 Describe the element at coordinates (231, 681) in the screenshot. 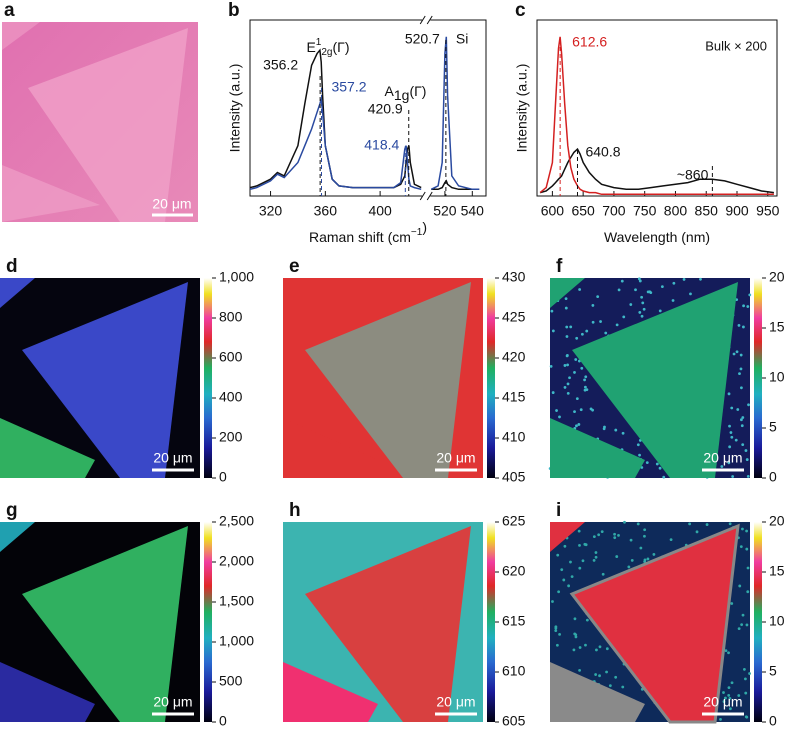

I see `colorbar-tick-label: 500` at that location.